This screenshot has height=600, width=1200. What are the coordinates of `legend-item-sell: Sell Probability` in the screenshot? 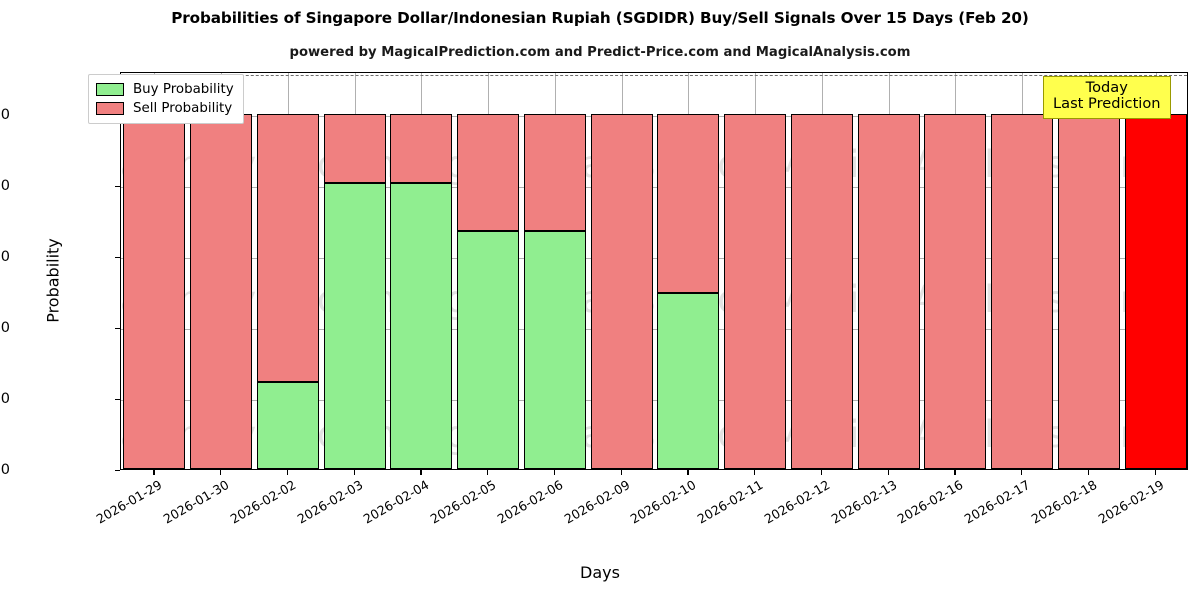 It's located at (165, 108).